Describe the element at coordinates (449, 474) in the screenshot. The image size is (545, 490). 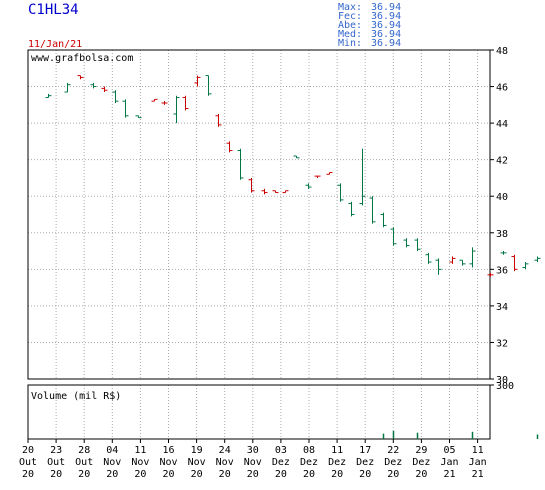
I see `x-tick-label: 21` at that location.